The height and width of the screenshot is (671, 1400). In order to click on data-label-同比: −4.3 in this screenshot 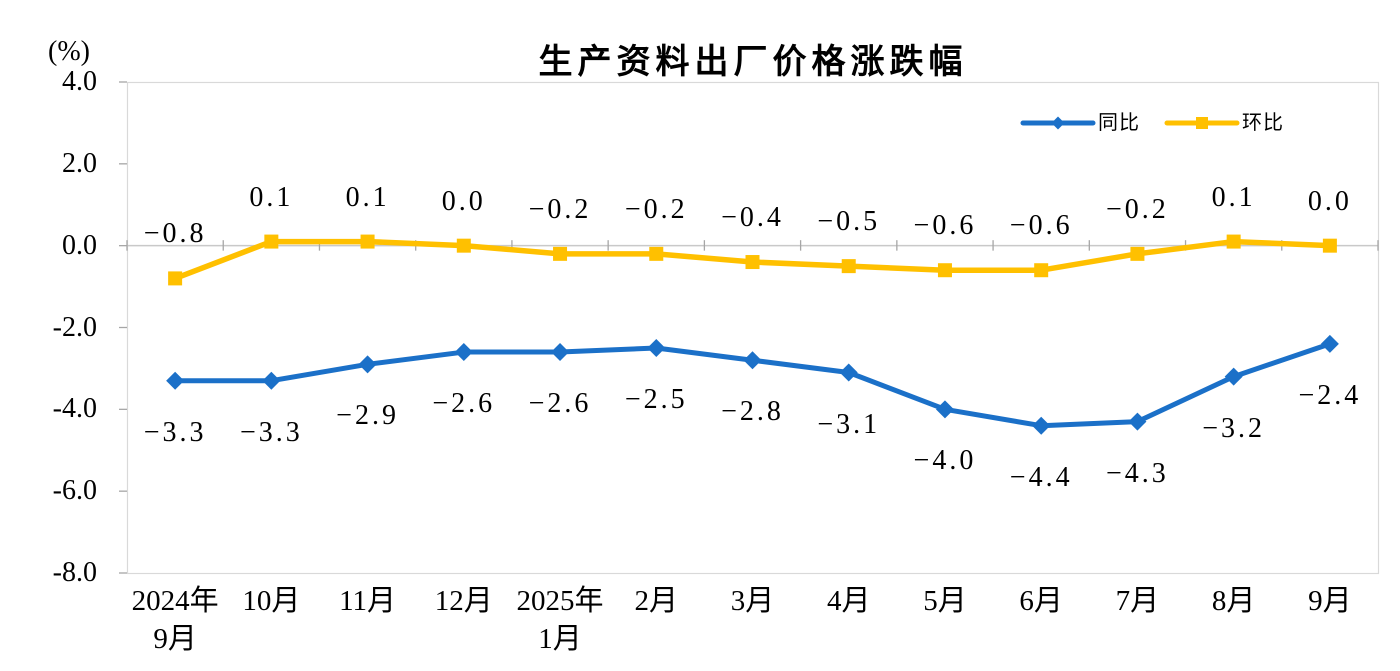, I will do `click(1137, 473)`.